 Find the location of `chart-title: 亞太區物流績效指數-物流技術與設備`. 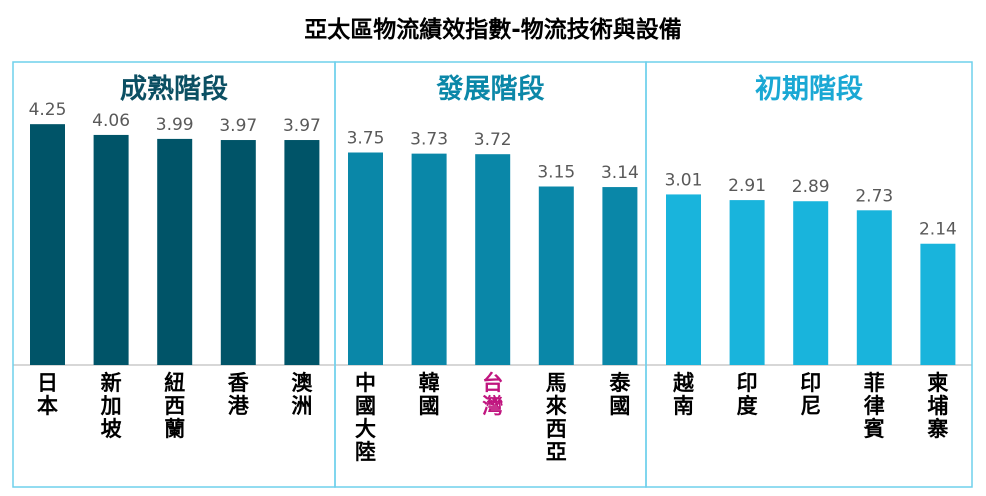

chart-title: 亞太區物流績效指數-物流技術與設備 is located at coordinates (493, 30).